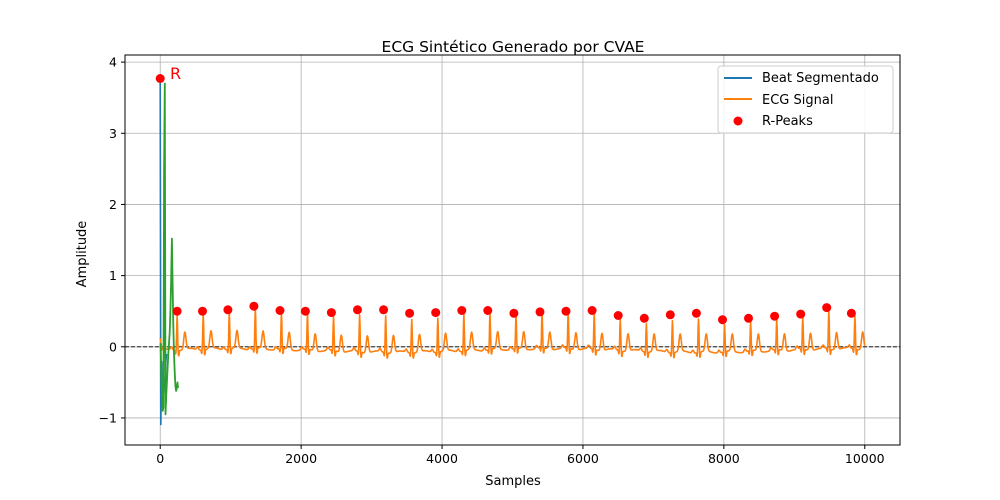 The width and height of the screenshot is (1000, 500). Describe the element at coordinates (301, 458) in the screenshot. I see `x-tick-label: 2000` at that location.